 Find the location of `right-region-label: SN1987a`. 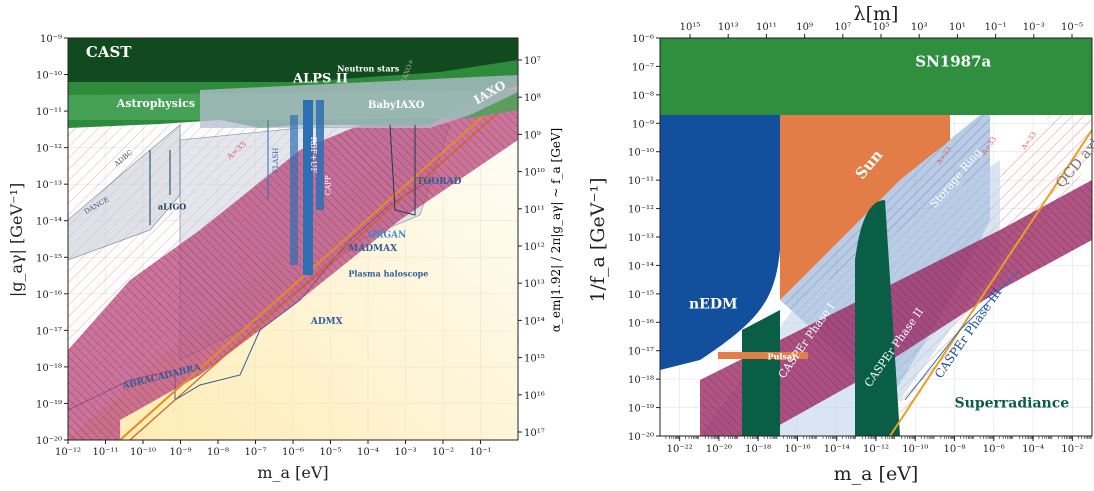

right-region-label: SN1987a is located at coordinates (953, 61).